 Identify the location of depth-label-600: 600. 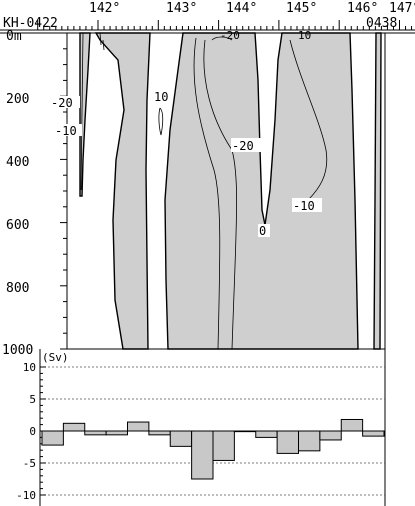
(17, 225).